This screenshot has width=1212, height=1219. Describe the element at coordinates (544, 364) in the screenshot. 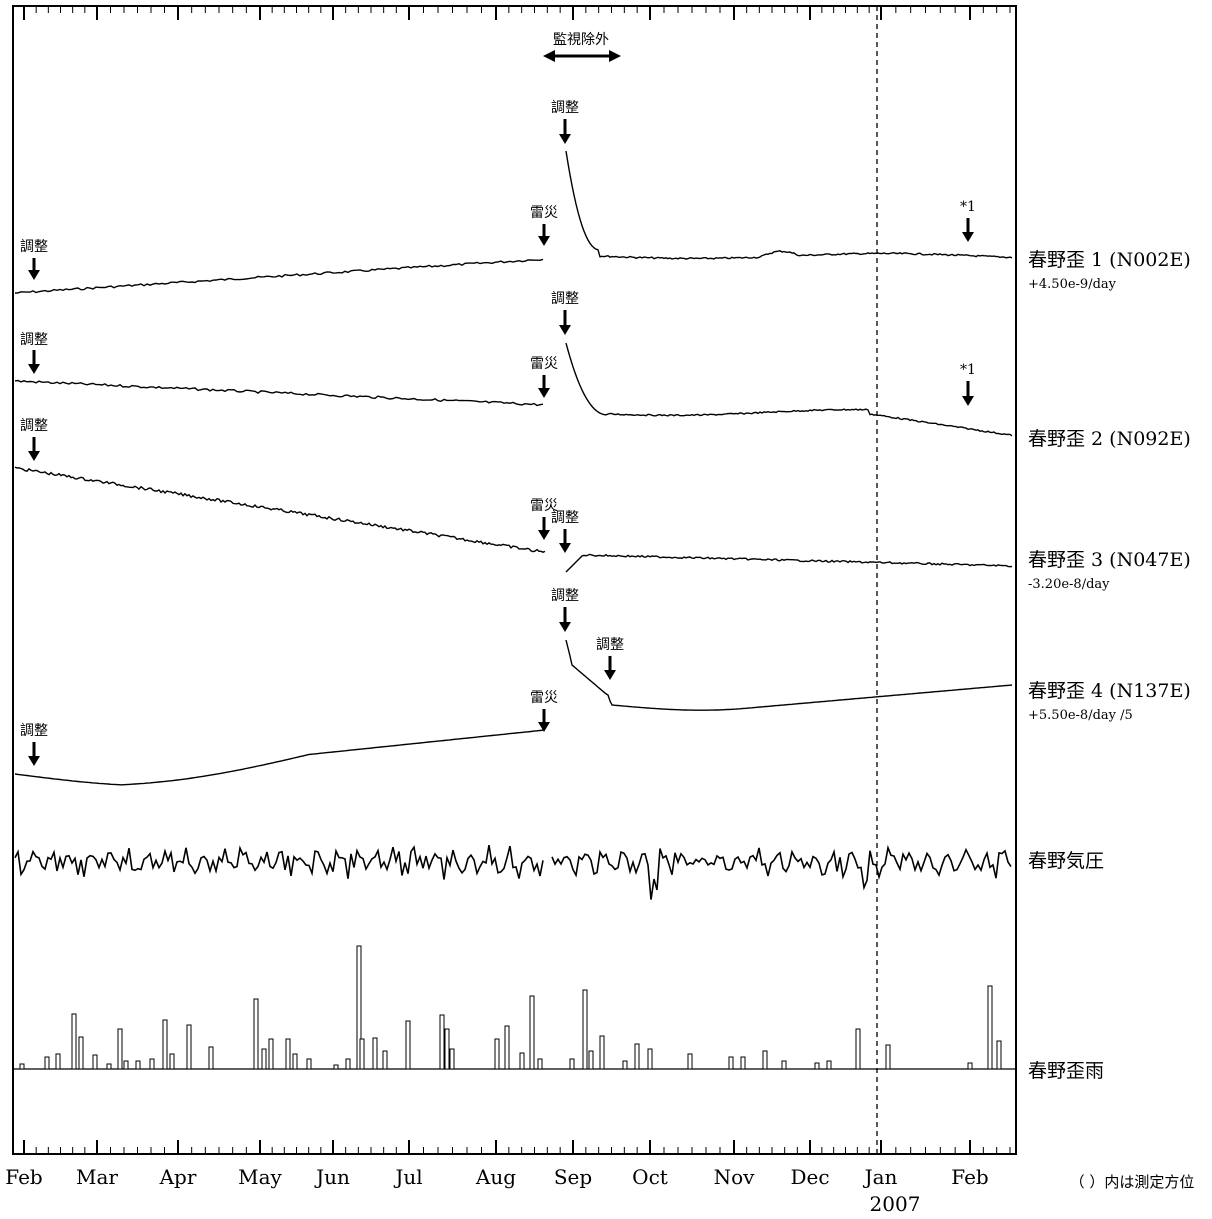

I see `annot-s2-lightning-label: 雷災` at that location.